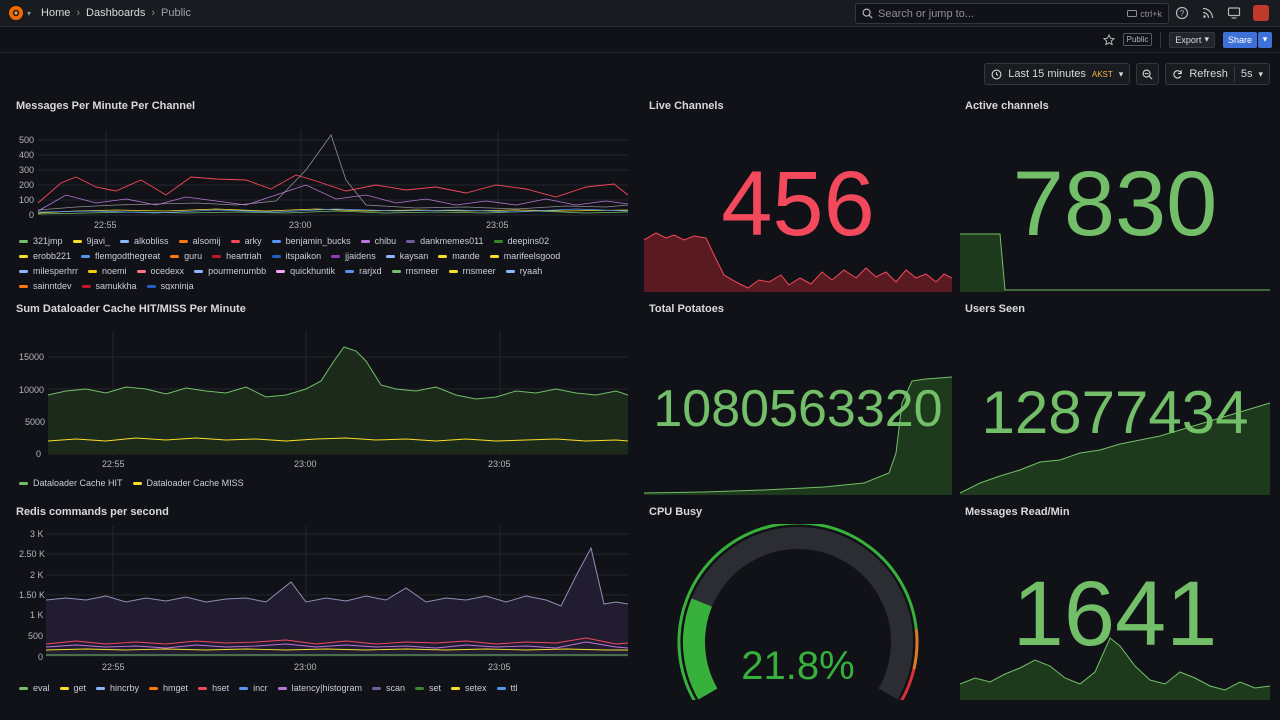 This screenshot has height=720, width=1280. What do you see at coordinates (296, 256) in the screenshot?
I see `legend-item: itspaikon` at bounding box center [296, 256].